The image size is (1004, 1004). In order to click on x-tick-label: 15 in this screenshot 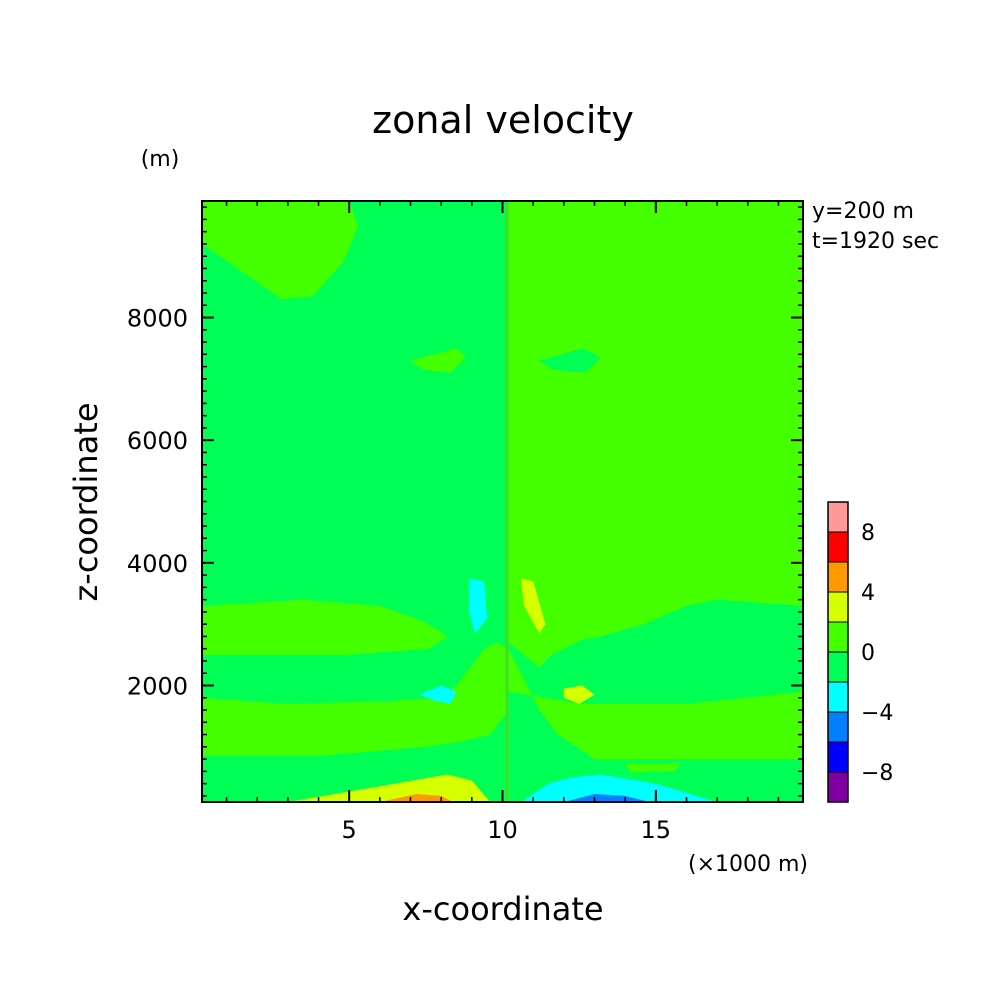, I will do `click(656, 830)`.